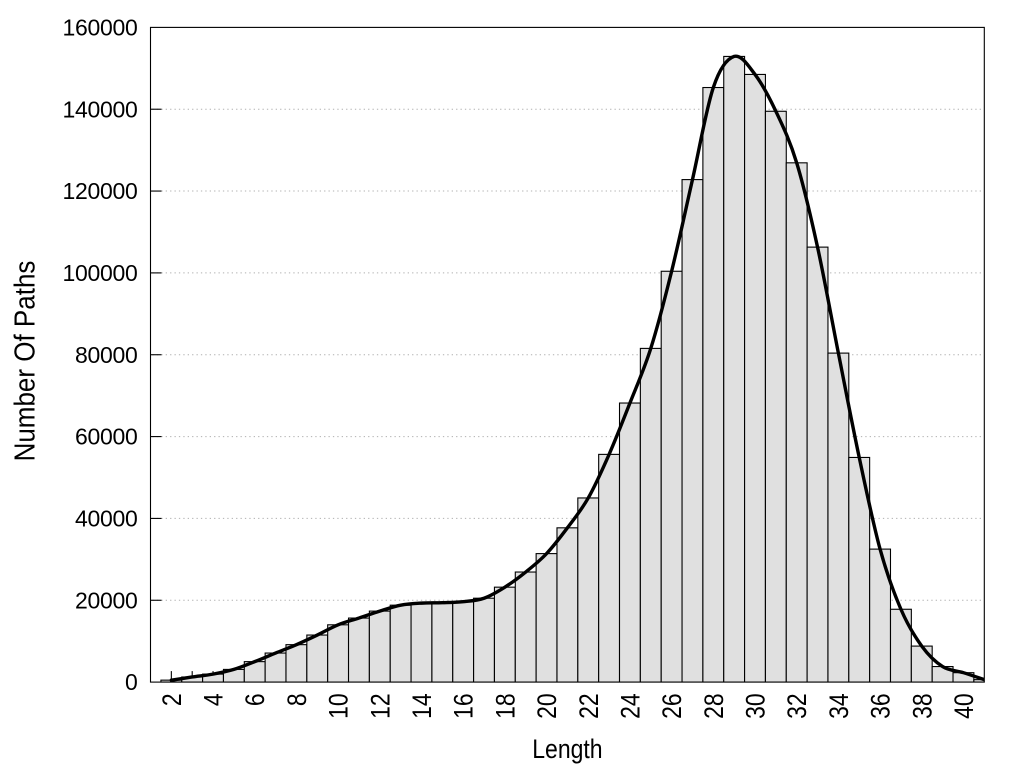 This screenshot has width=1024, height=768. Describe the element at coordinates (714, 706) in the screenshot. I see `svg-text: 28` at that location.